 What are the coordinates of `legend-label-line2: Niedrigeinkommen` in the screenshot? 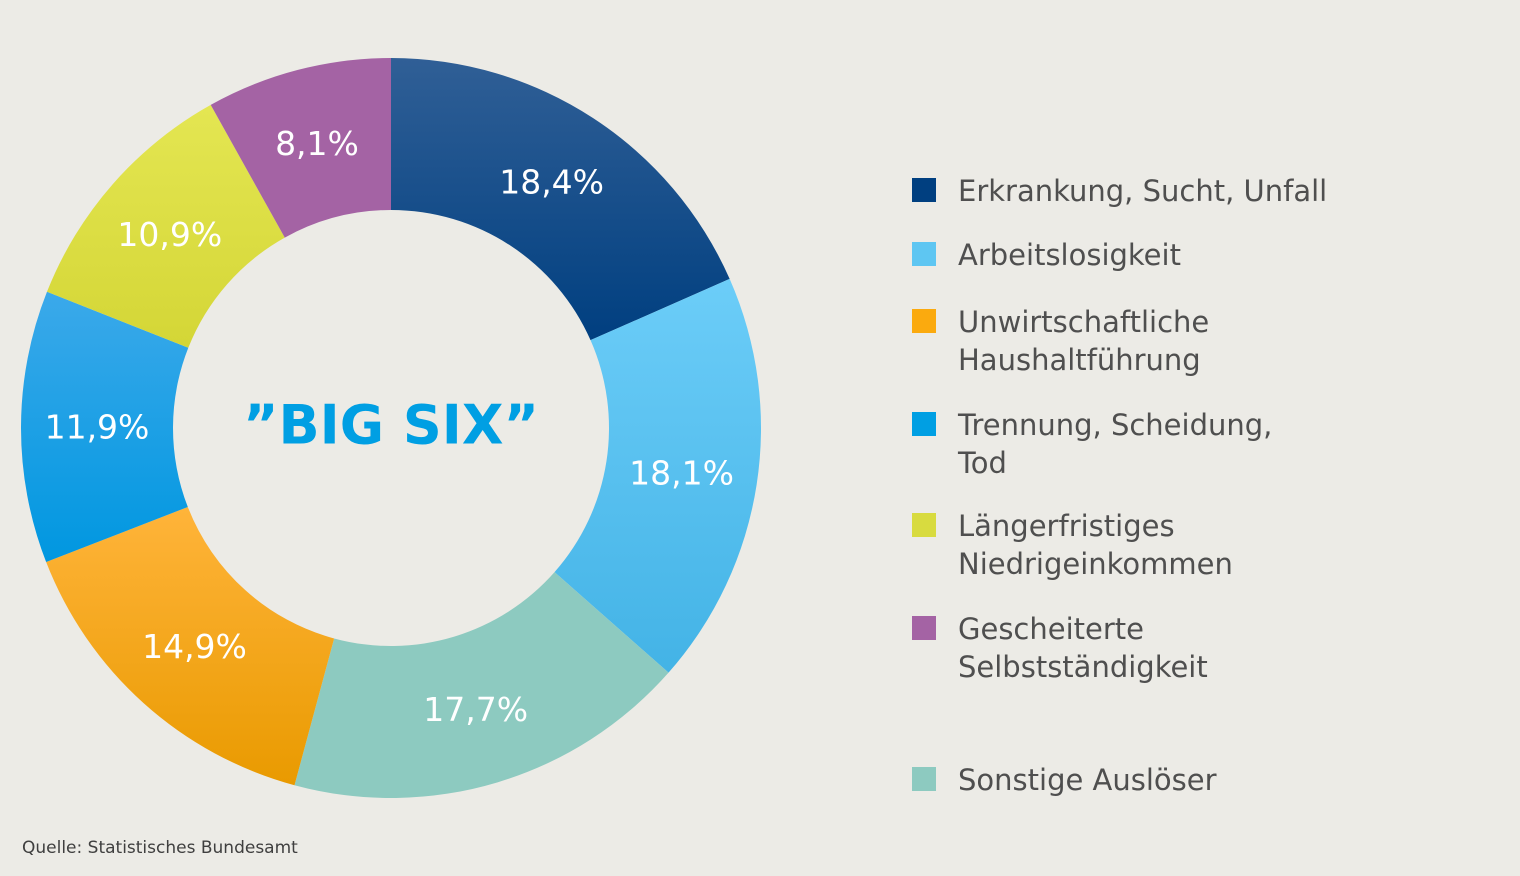 It's located at (1095, 564).